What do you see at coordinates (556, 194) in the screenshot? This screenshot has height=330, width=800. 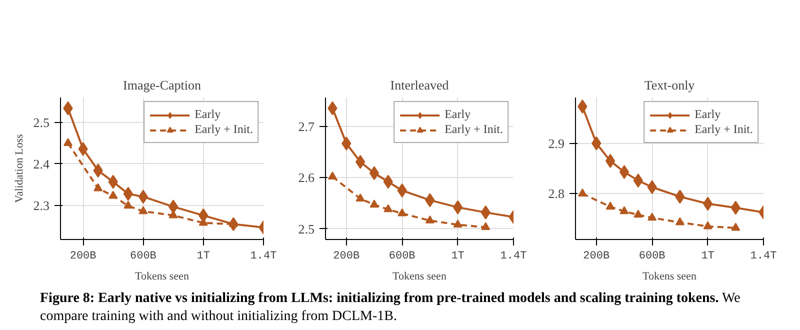 I see `y-tick-label: 2.8` at bounding box center [556, 194].